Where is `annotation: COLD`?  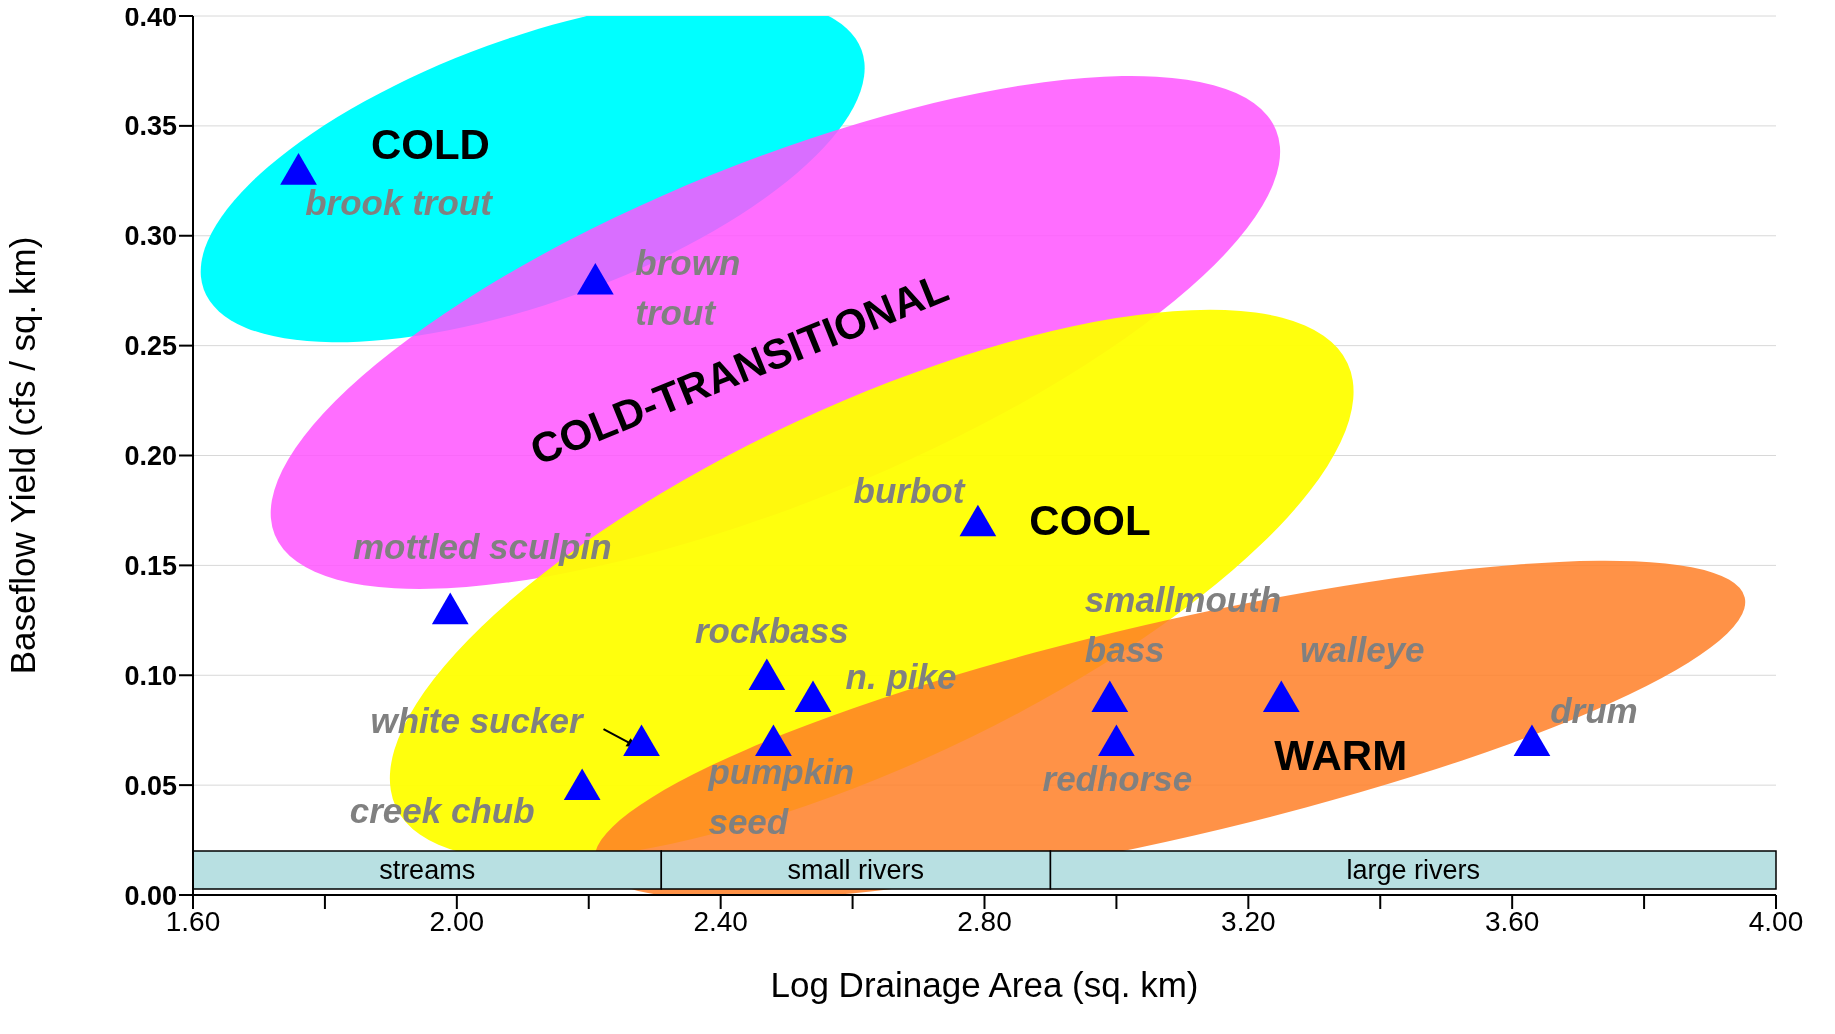
annotation: COLD is located at coordinates (430, 144).